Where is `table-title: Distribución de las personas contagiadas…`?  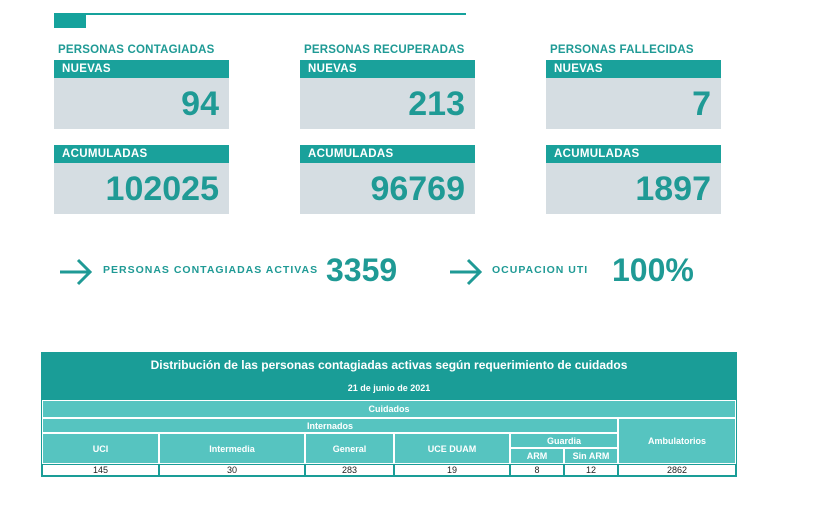
table-title: Distribución de las personas contagiadas… is located at coordinates (389, 365).